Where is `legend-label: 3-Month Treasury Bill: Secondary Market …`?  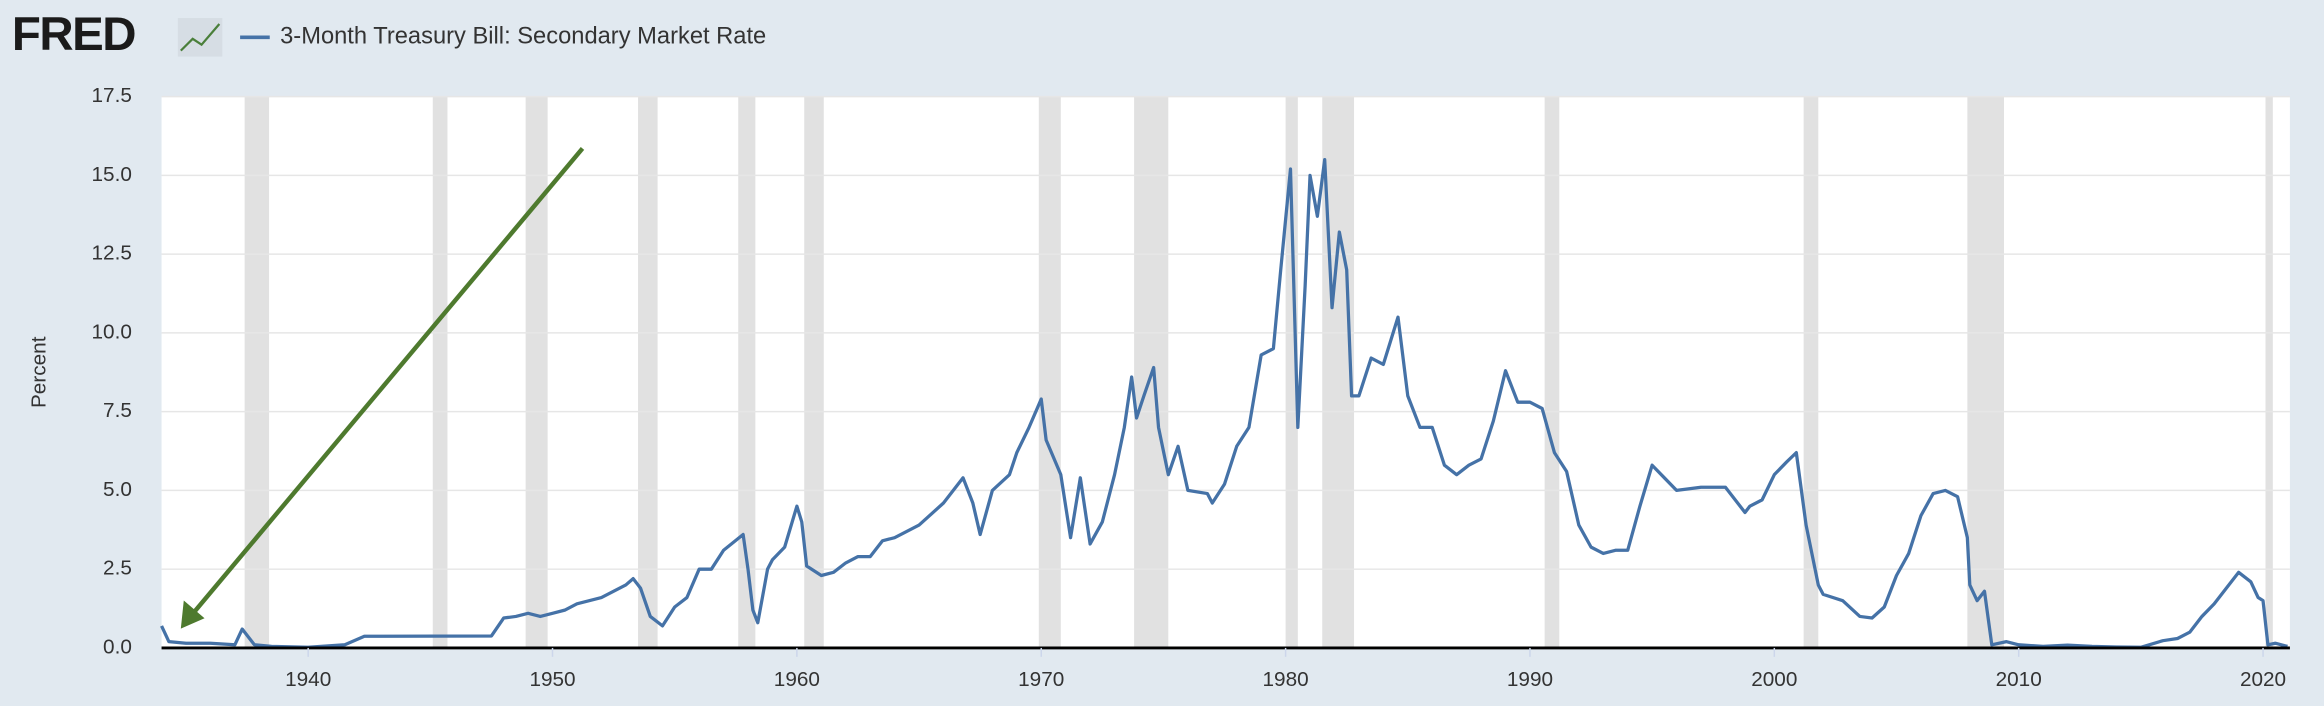
legend-label: 3-Month Treasury Bill: Secondary Market … is located at coordinates (523, 37).